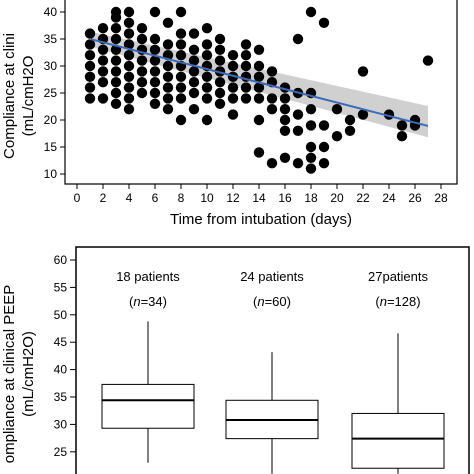 This screenshot has width=474, height=474. Describe the element at coordinates (389, 198) in the screenshot. I see `x-tick-label: 24` at that location.